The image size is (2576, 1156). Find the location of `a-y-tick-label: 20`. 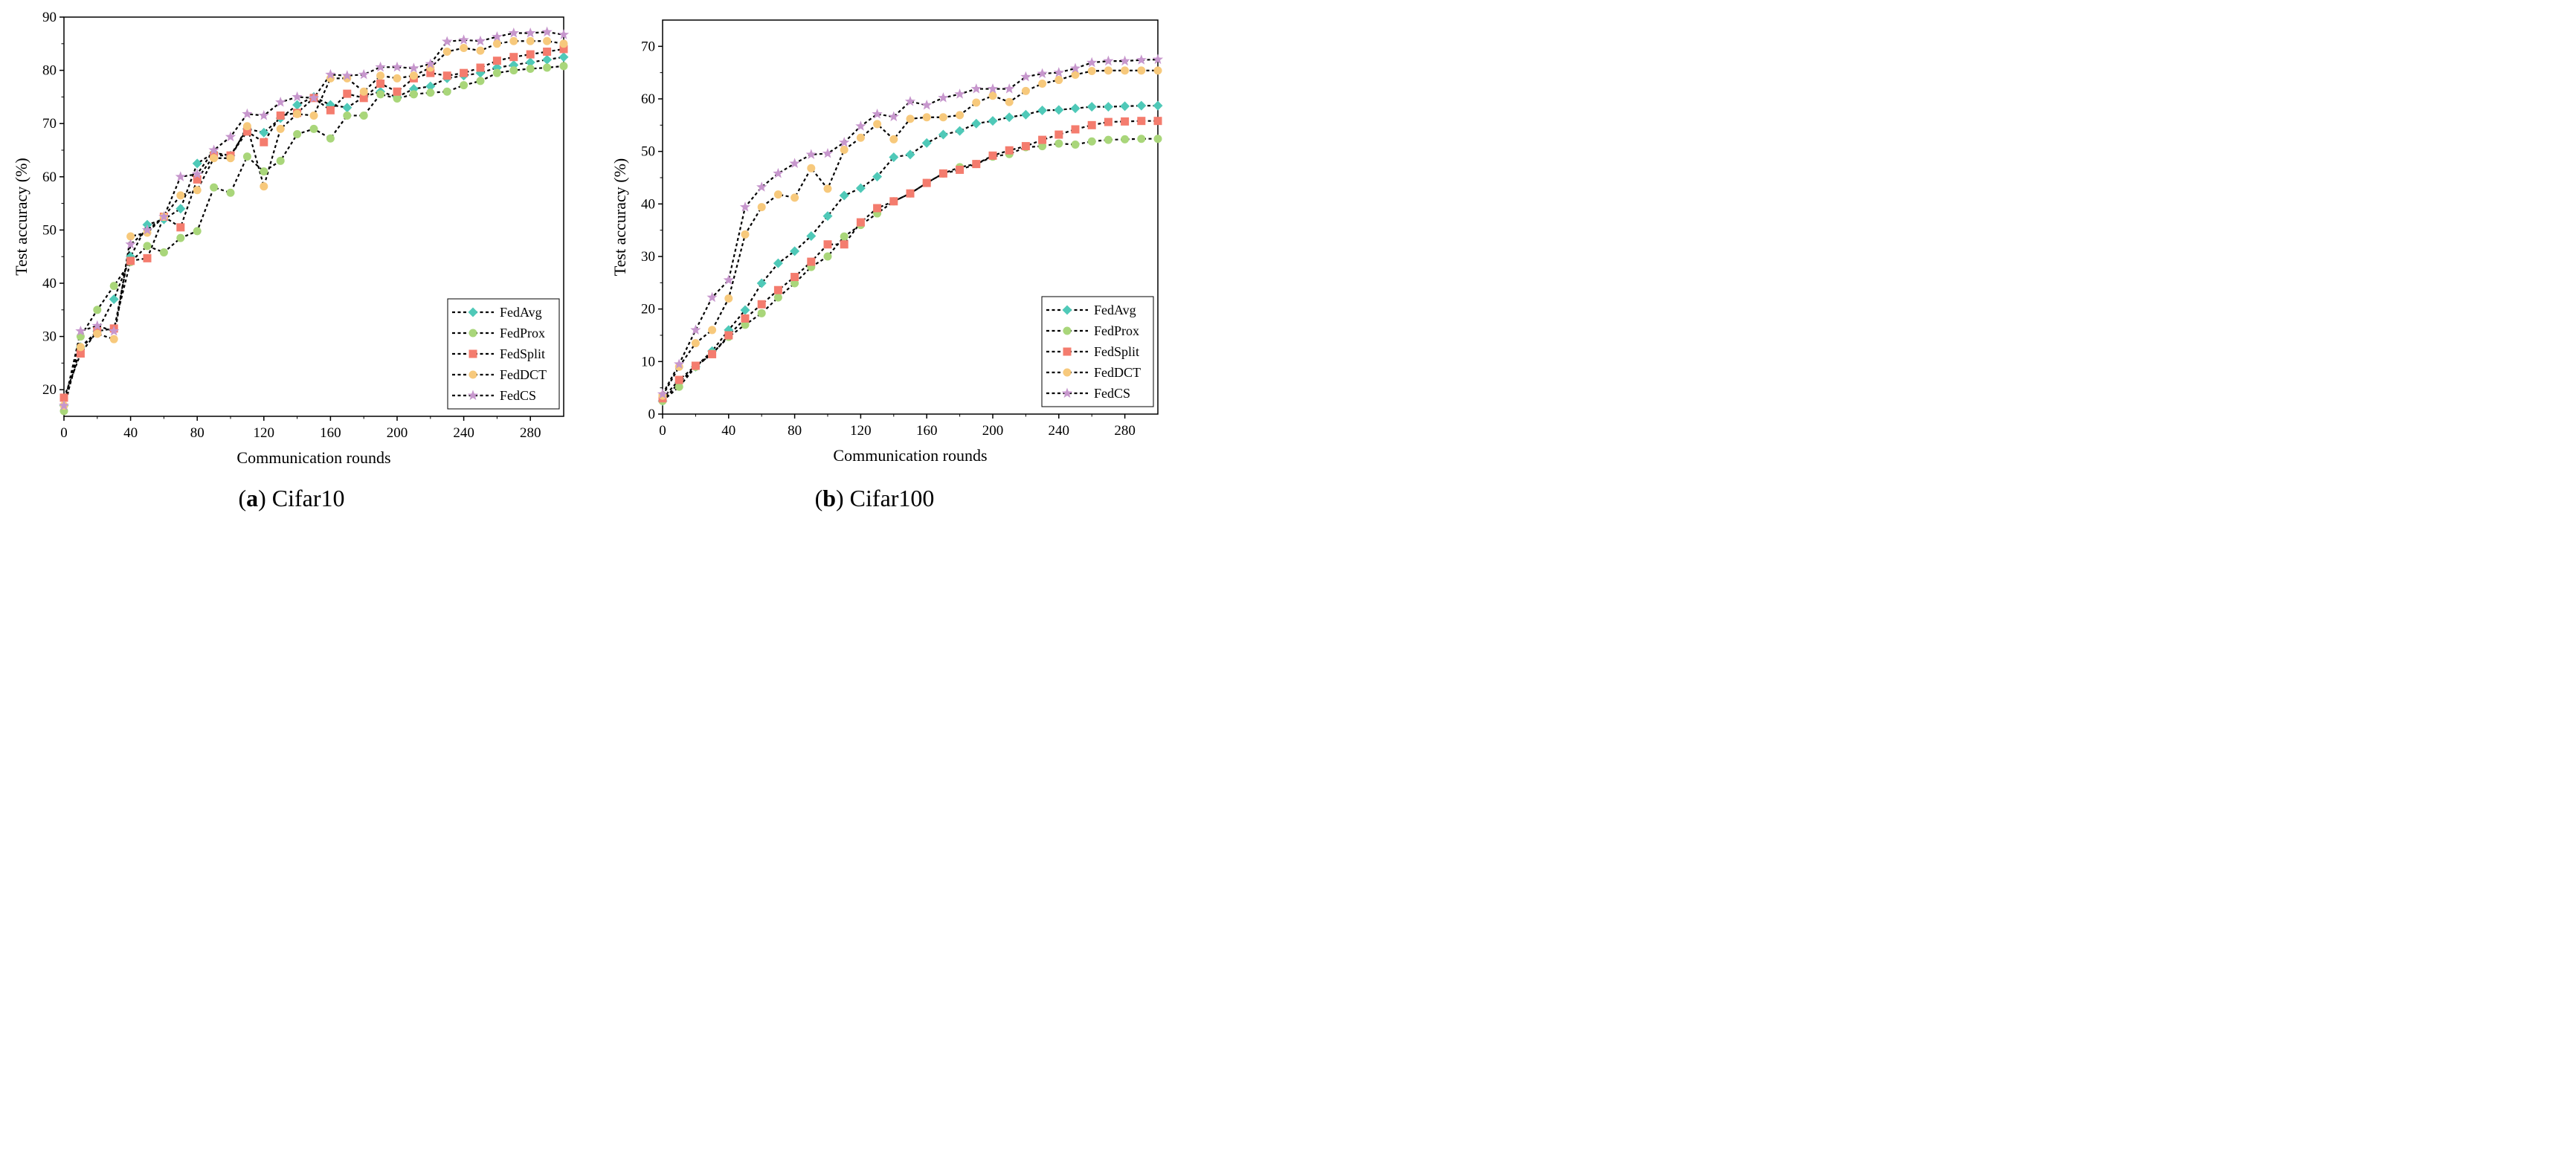

a-y-tick-label: 20 is located at coordinates (49, 390).